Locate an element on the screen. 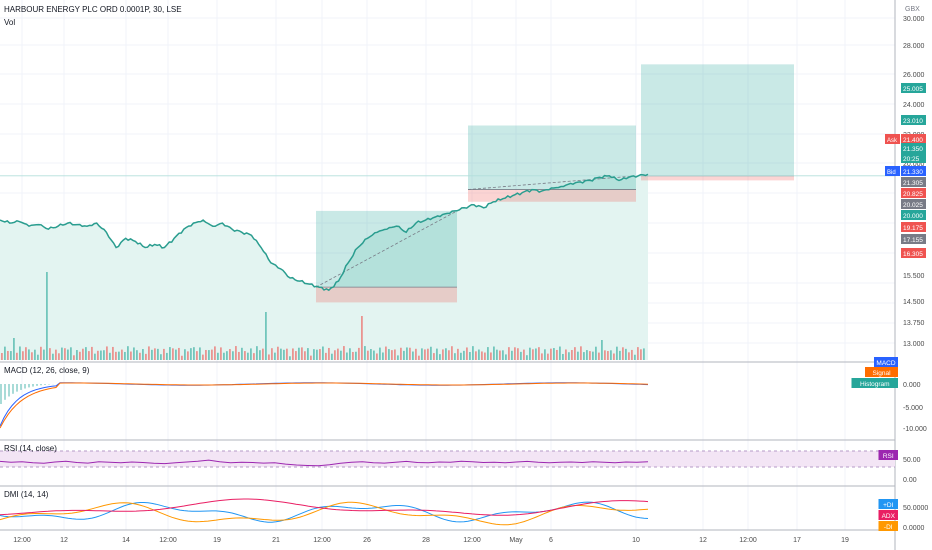 This screenshot has height=550, width=932. macd-tick-label: -5.000 is located at coordinates (913, 408).